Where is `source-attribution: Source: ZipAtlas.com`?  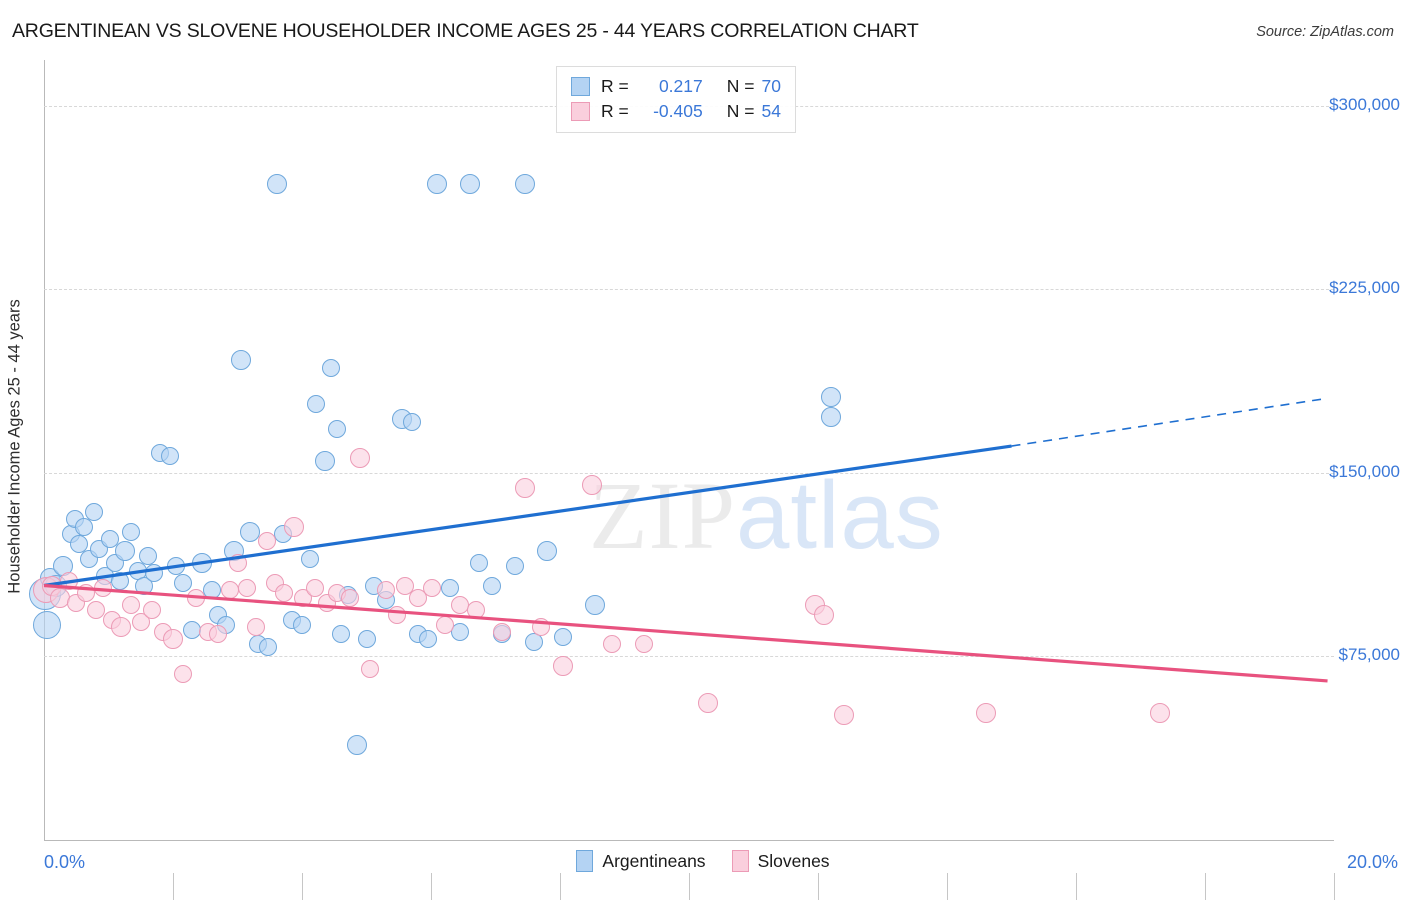 source-attribution: Source: ZipAtlas.com is located at coordinates (1325, 32).